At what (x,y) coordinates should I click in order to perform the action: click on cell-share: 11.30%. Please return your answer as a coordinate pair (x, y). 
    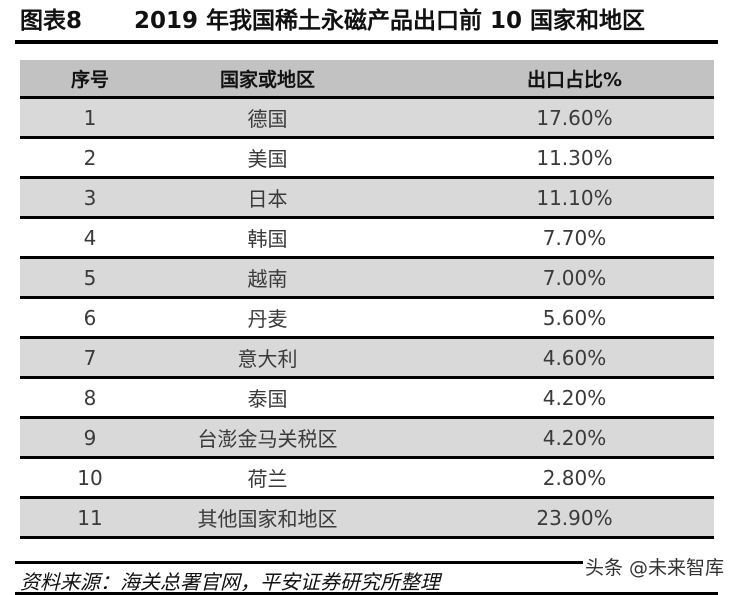
    Looking at the image, I should click on (574, 157).